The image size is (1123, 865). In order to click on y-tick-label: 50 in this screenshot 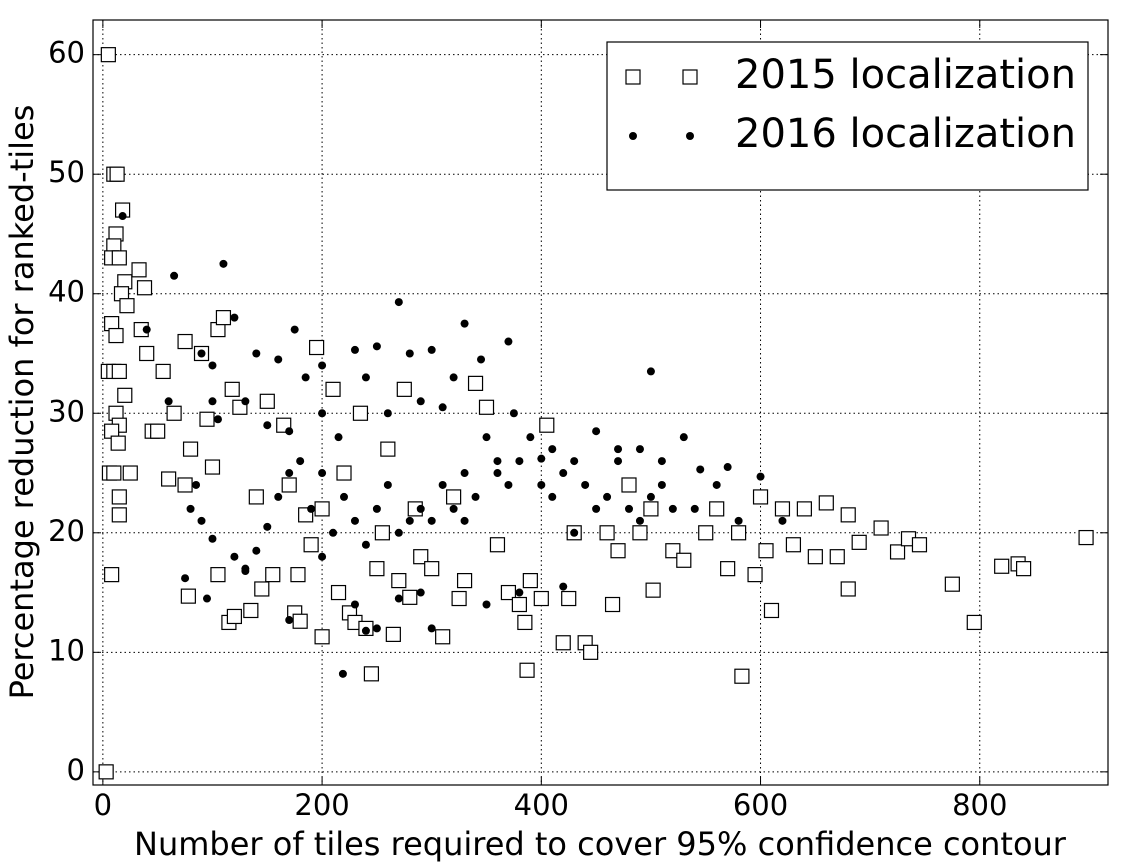, I will do `click(66, 172)`.